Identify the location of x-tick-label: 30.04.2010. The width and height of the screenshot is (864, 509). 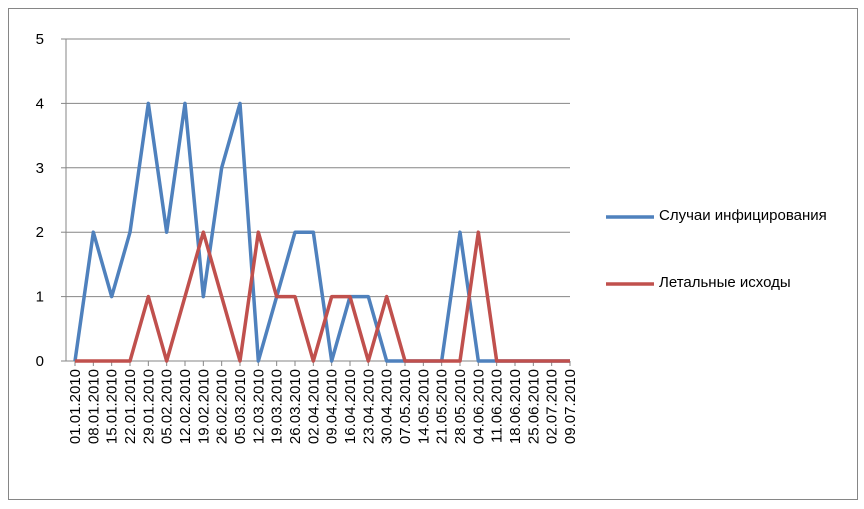
(387, 406).